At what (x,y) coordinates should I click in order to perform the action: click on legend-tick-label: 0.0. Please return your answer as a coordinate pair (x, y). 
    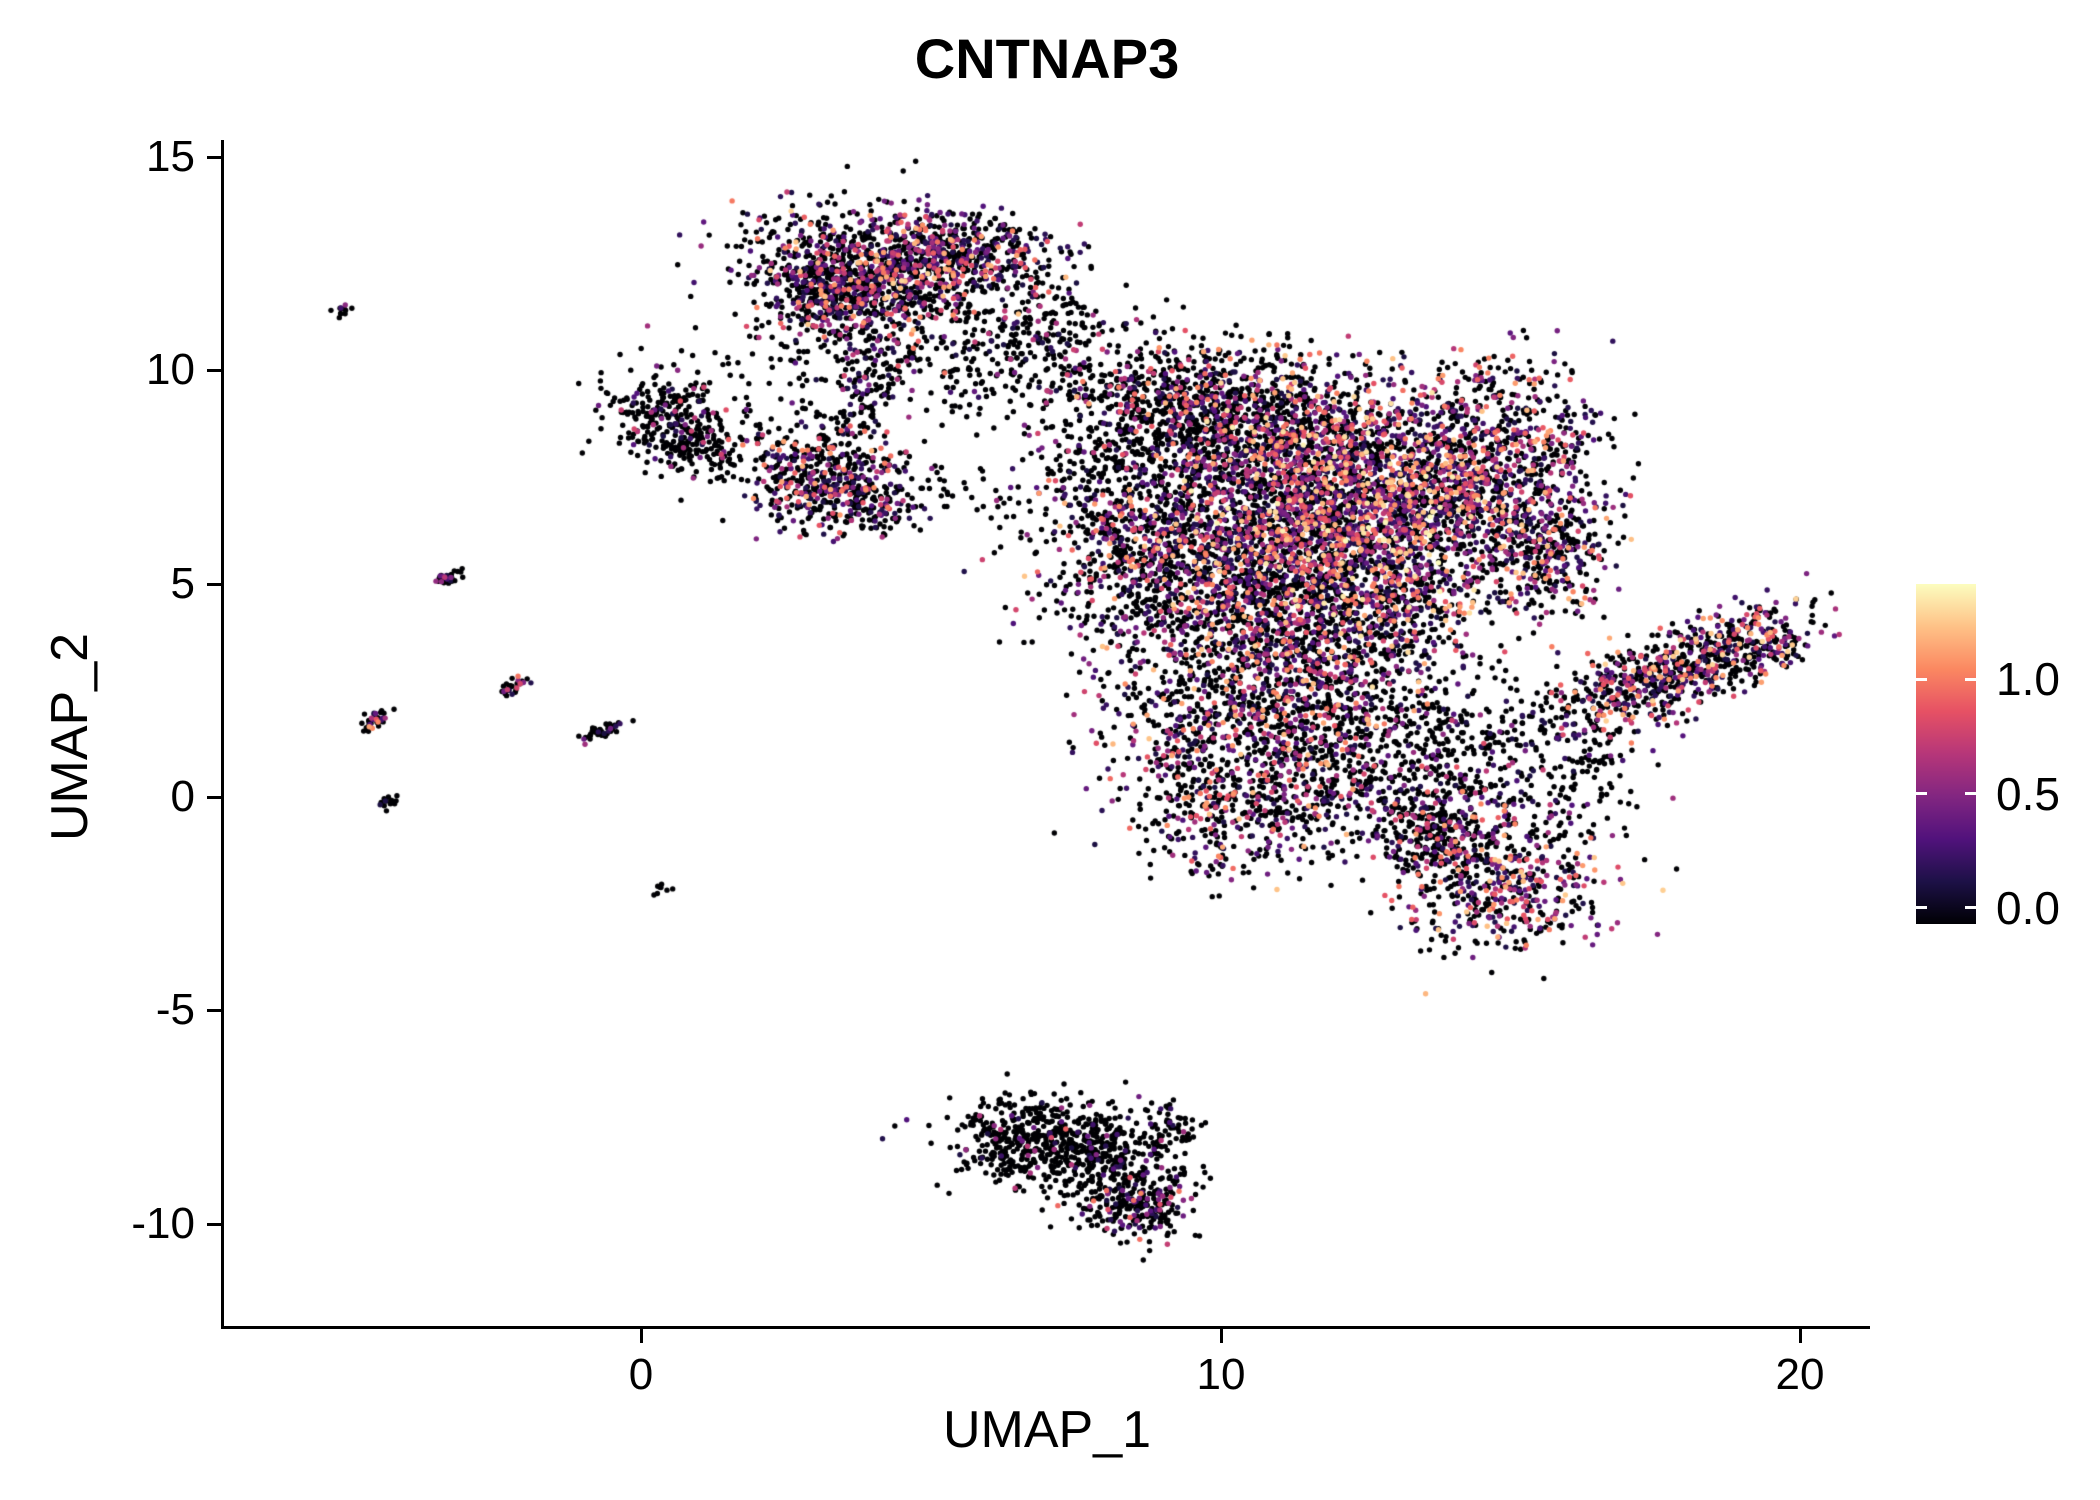
    Looking at the image, I should click on (2028, 908).